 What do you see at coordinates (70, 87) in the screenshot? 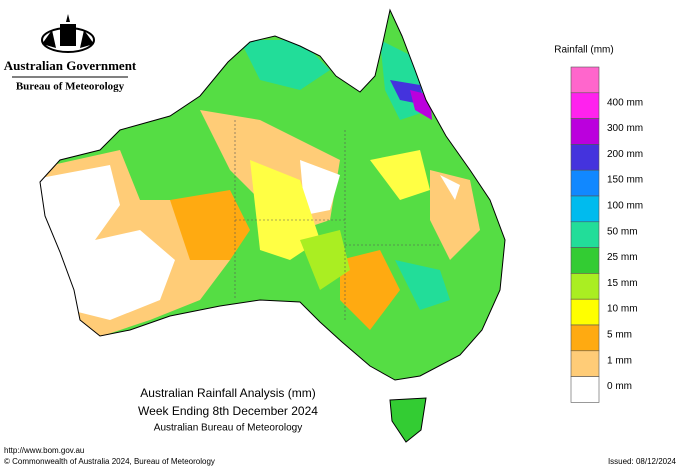
I see `bureau-name: Bureau of Meteorology` at bounding box center [70, 87].